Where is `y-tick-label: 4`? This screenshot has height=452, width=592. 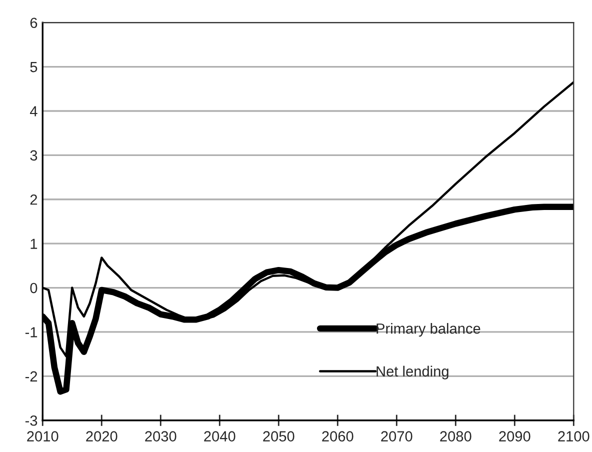
y-tick-label: 4 is located at coordinates (34, 111).